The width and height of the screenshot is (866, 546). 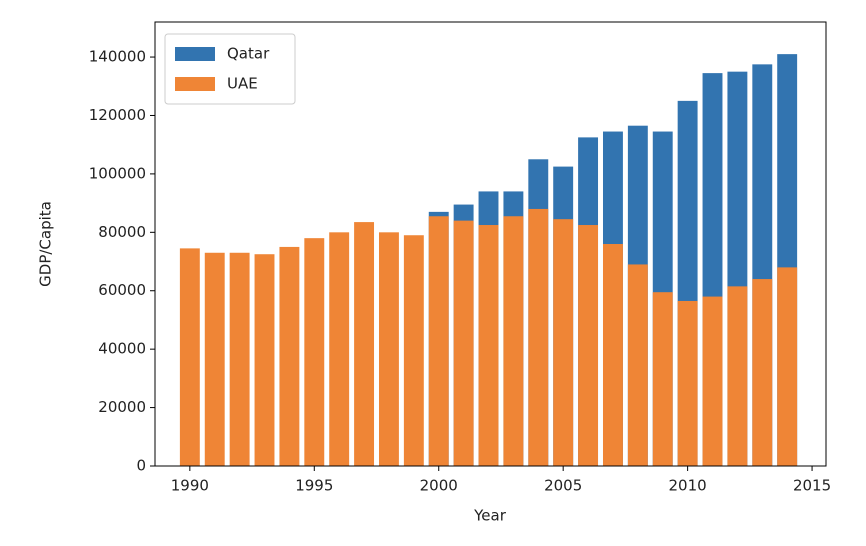 What do you see at coordinates (563, 486) in the screenshot?
I see `x-tick-label: 2005` at bounding box center [563, 486].